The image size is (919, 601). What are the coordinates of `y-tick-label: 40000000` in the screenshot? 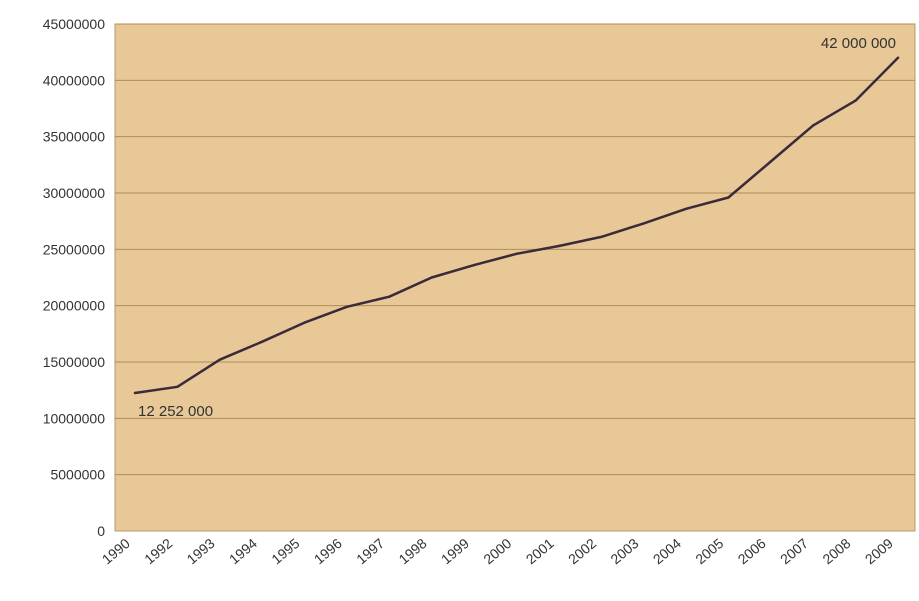 It's located at (74, 80).